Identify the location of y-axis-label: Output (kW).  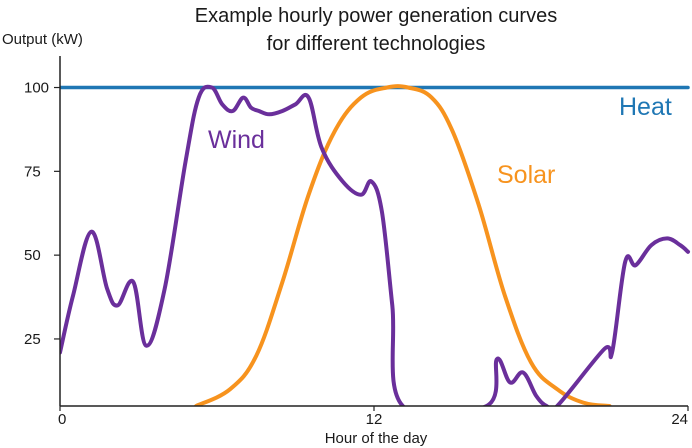
(42, 39).